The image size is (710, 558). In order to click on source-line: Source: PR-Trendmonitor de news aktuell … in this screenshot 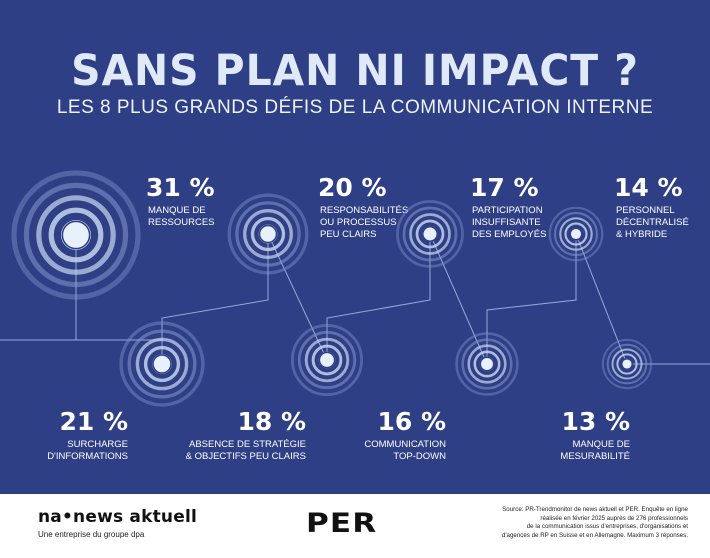, I will do `click(595, 509)`.